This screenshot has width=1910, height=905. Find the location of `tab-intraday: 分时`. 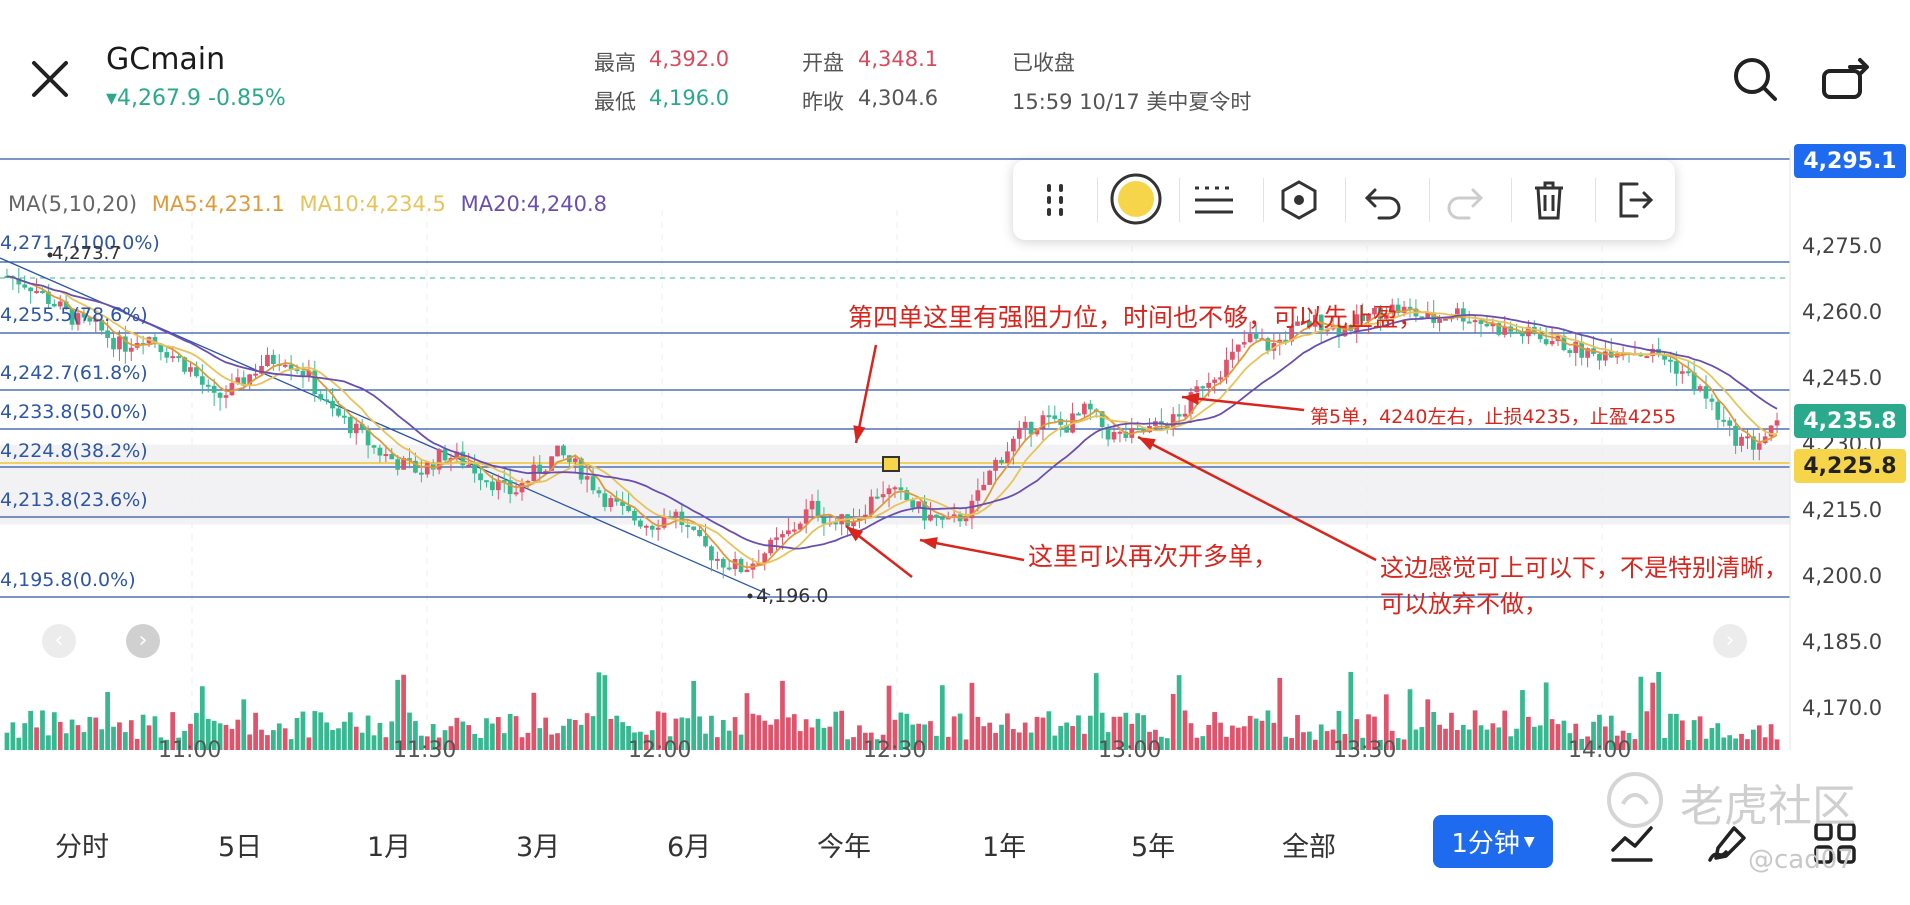

tab-intraday: 分时 is located at coordinates (82, 847).